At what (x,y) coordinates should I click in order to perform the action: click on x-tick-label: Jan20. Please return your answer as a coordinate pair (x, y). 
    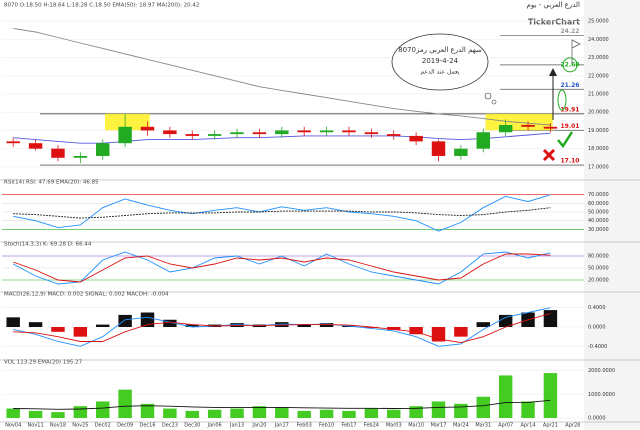
    Looking at the image, I should click on (258, 426).